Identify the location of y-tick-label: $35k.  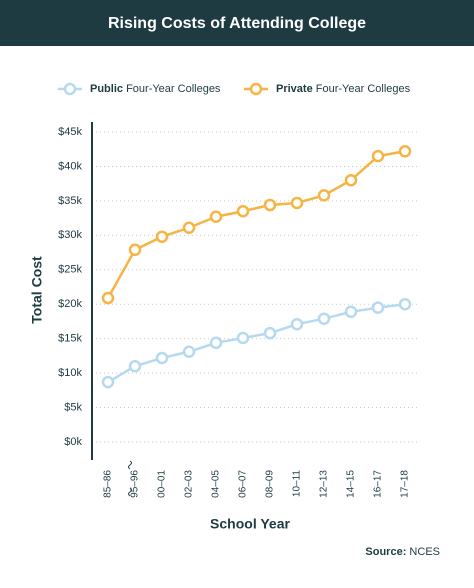
(70, 201).